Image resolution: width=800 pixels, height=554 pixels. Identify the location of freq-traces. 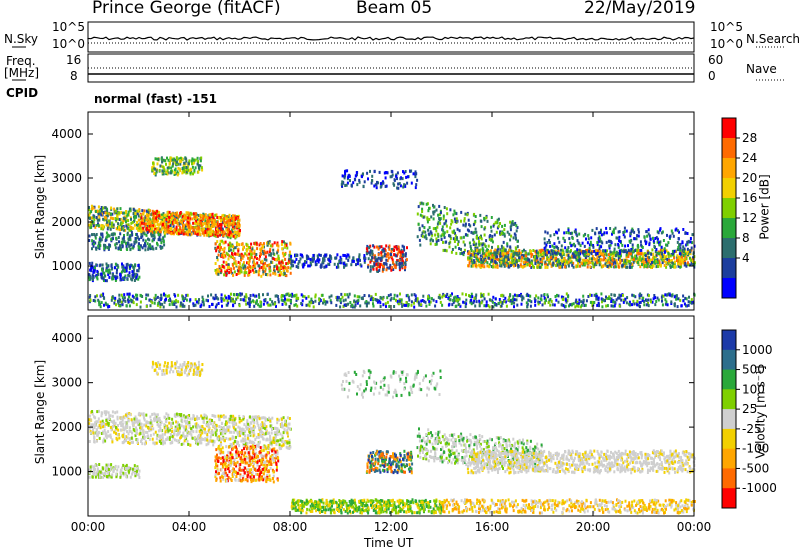
(391, 71).